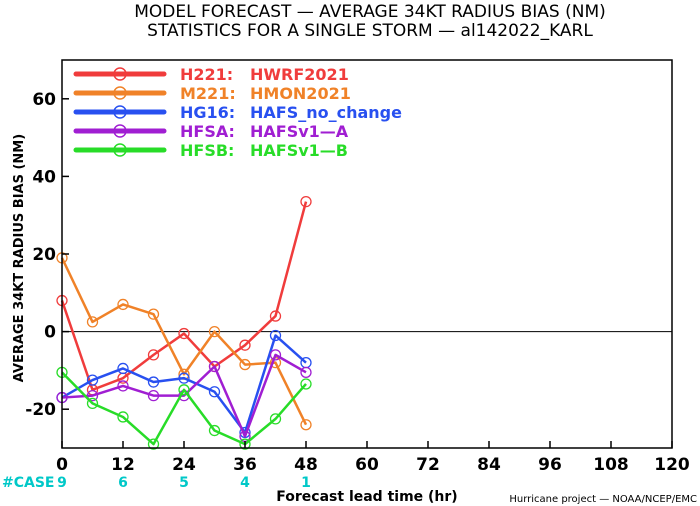 The width and height of the screenshot is (700, 506). I want to click on x-axis: 0 12 24 36 48 60 72 84 96 108 120, so click(373, 458).